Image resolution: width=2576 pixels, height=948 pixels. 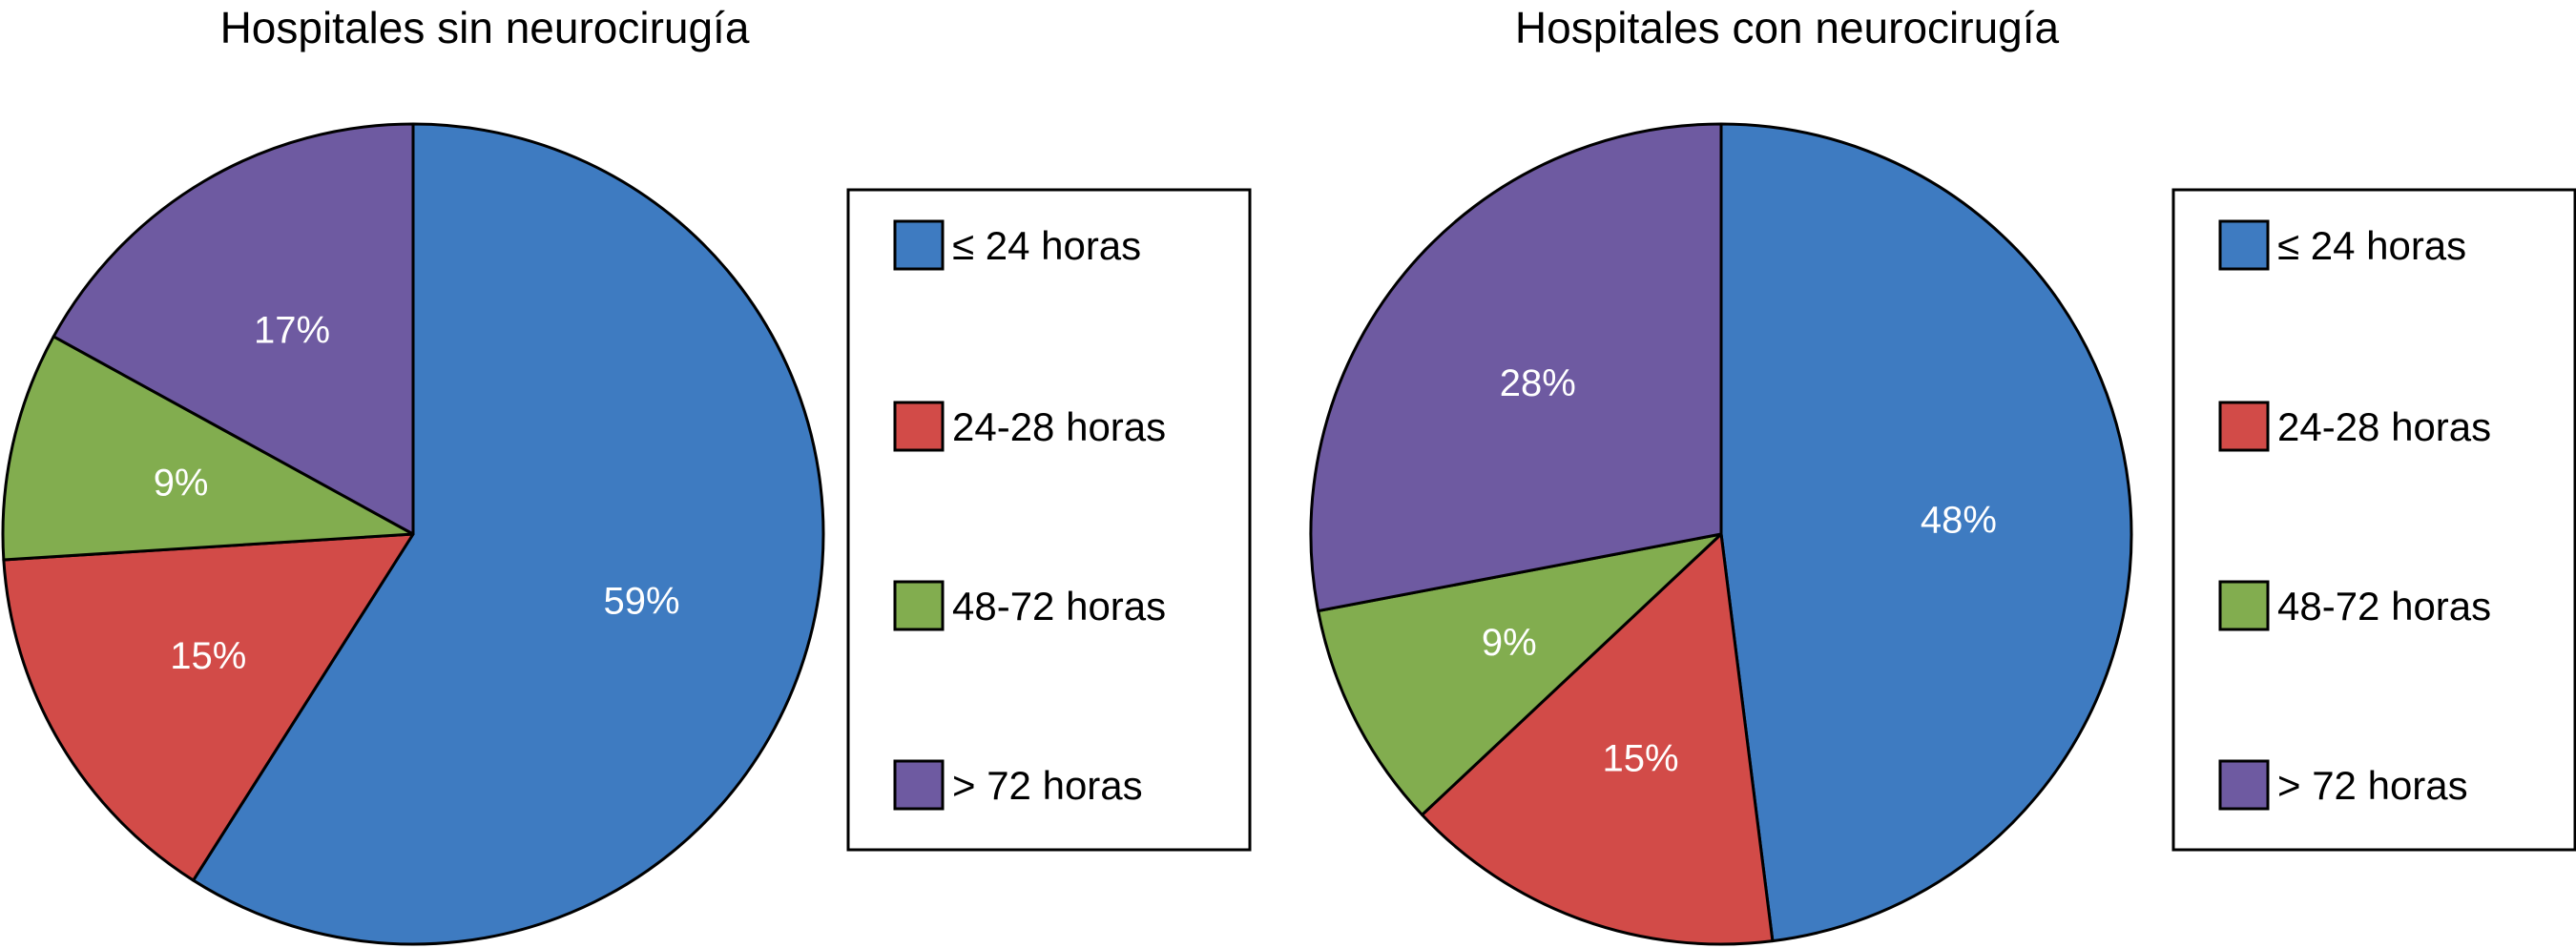 I want to click on slice-labels: 48% 15% 9% 28%, so click(x=1739, y=571).